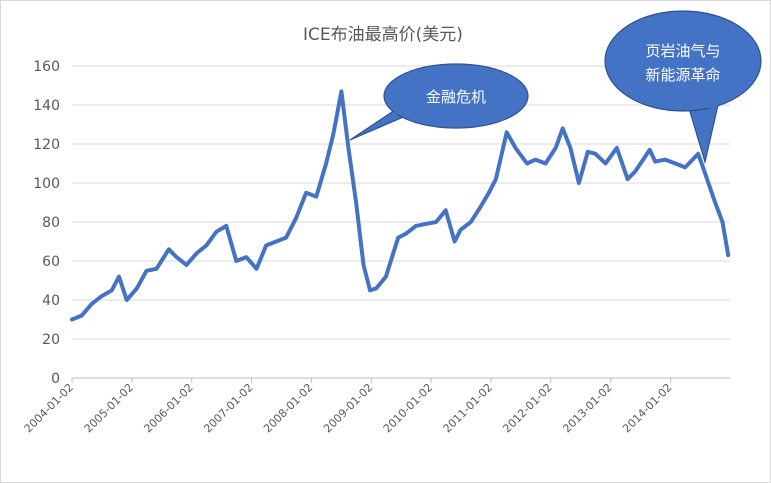 Image resolution: width=771 pixels, height=483 pixels. Describe the element at coordinates (405, 111) in the screenshot. I see `callout-financial-crisis-seam` at that location.